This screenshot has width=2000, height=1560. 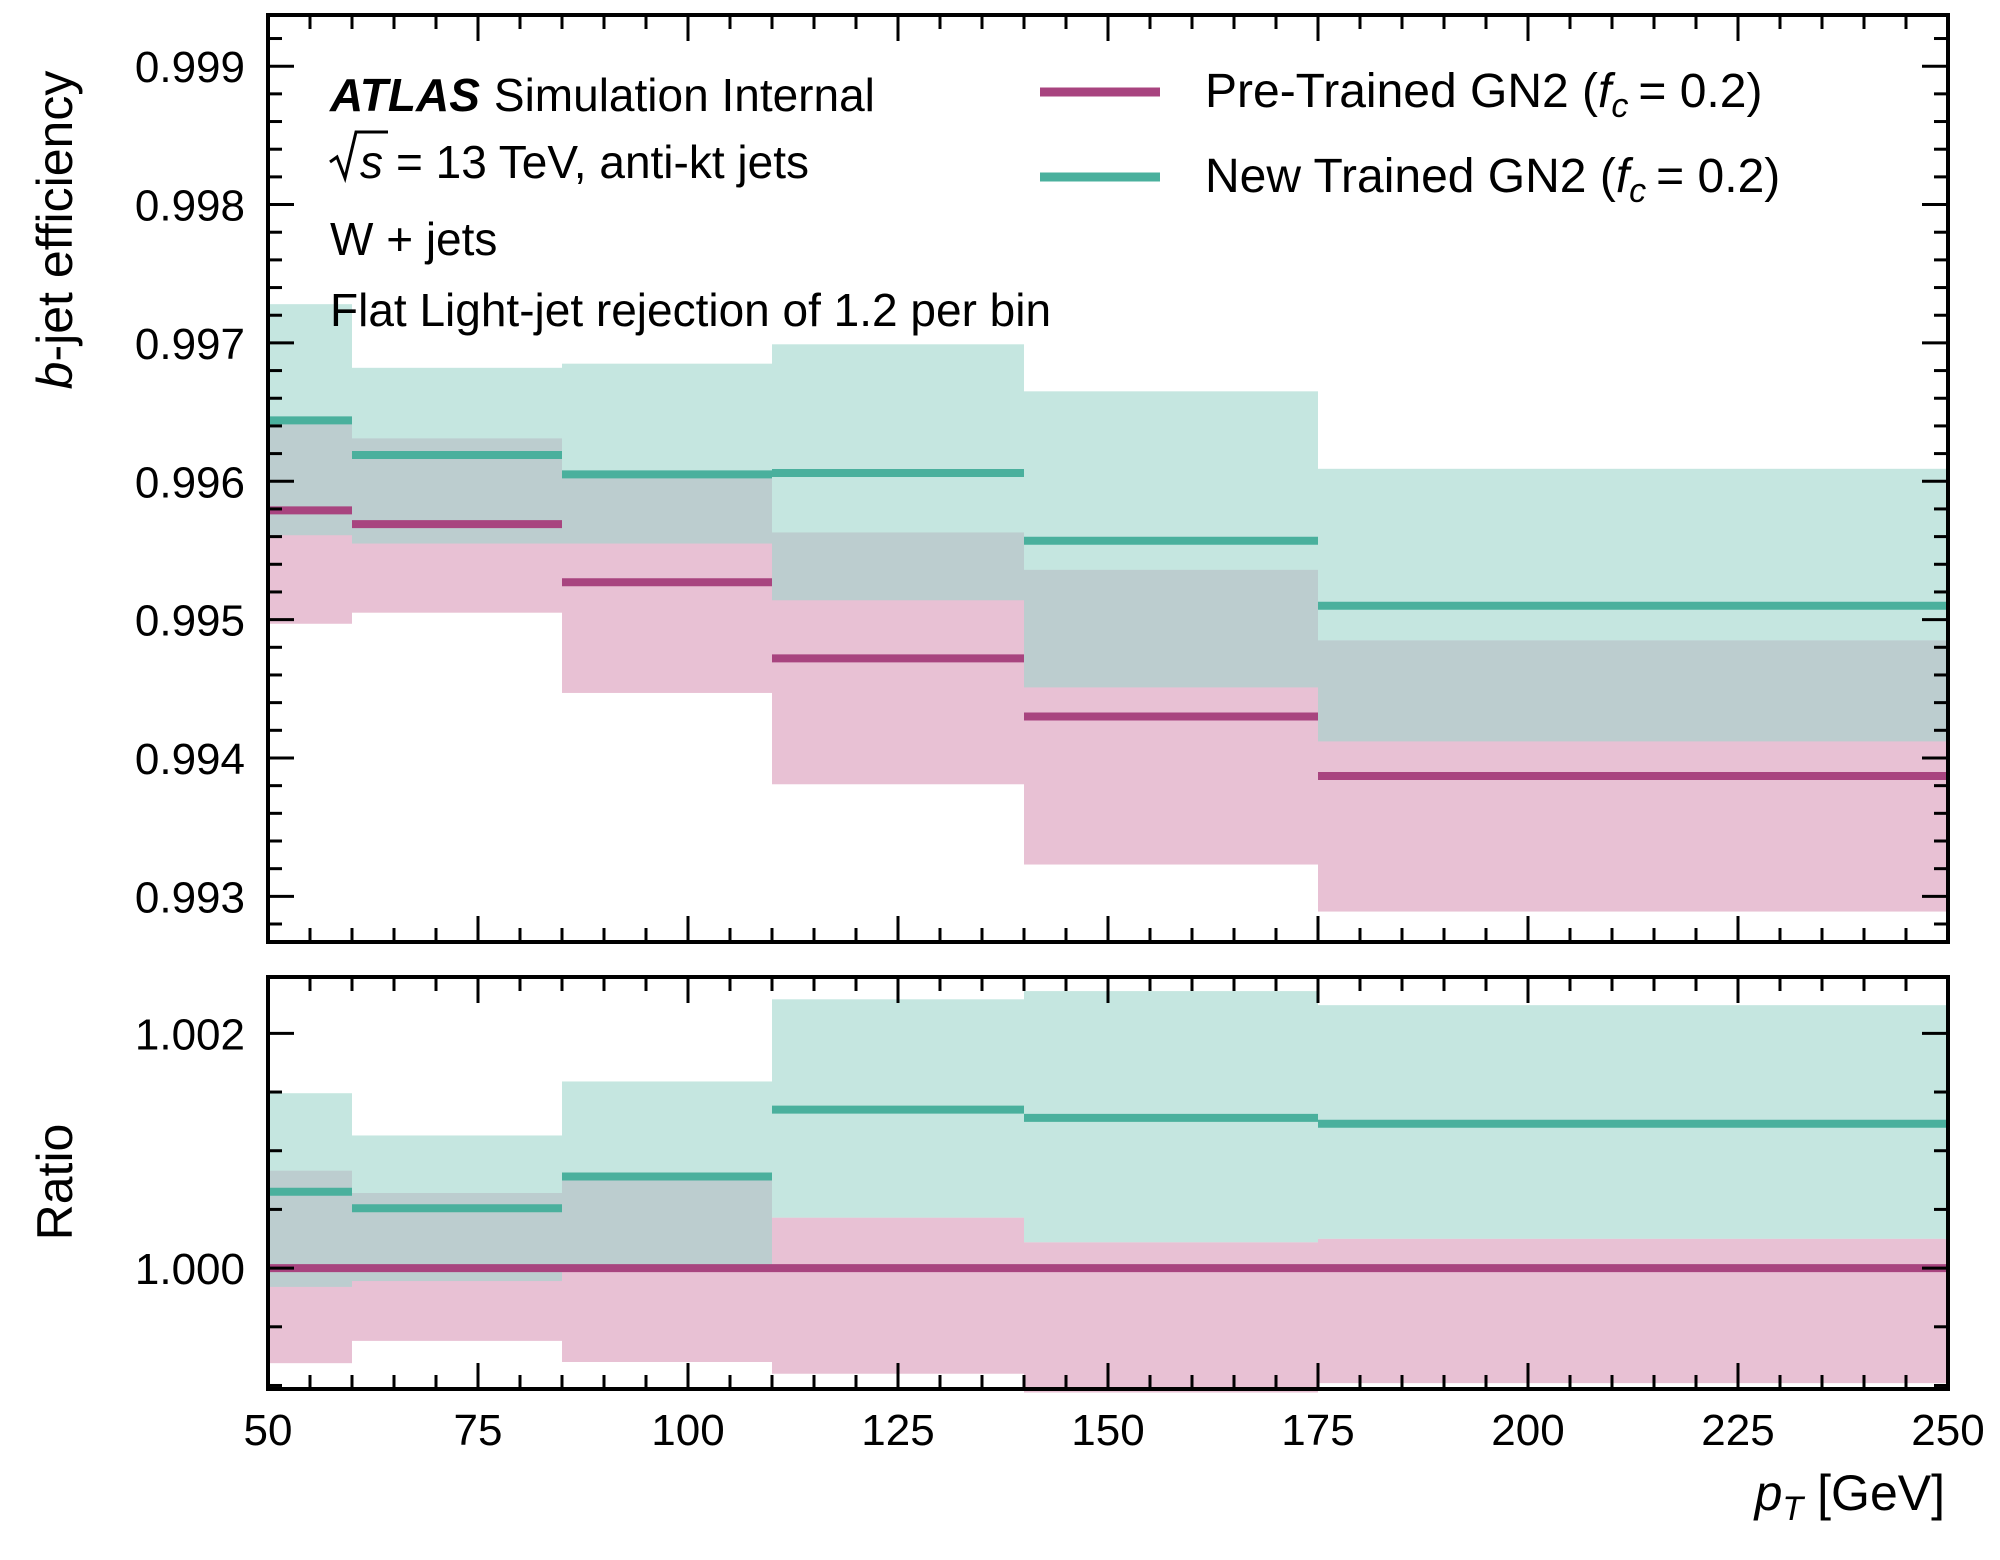 I want to click on x-tick-labels: 50 75 100 125 150 175 200 225 250, so click(x=1114, y=1430).